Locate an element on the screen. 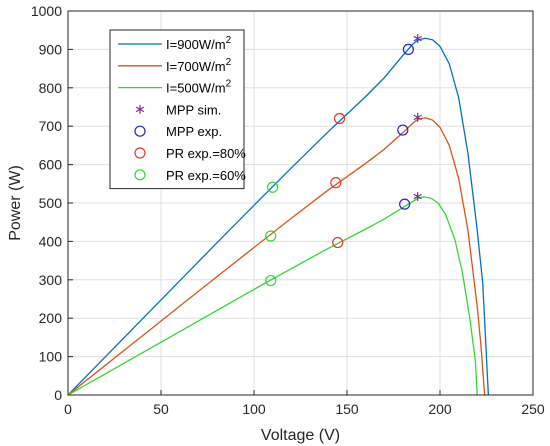 The height and width of the screenshot is (446, 550). legend-label-text: MPP sim. is located at coordinates (193, 109).